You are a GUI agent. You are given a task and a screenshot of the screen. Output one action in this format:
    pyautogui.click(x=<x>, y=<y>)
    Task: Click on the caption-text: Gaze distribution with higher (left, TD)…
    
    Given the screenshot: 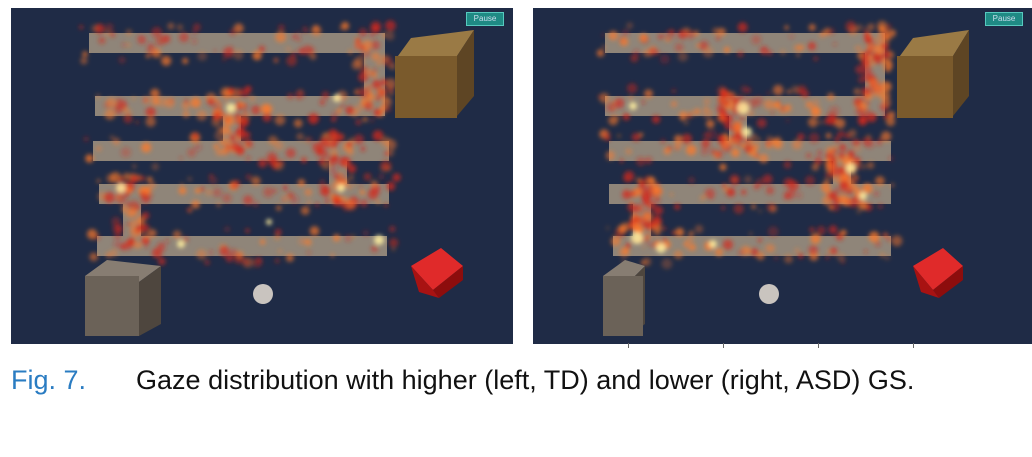 What is the action you would take?
    pyautogui.click(x=525, y=380)
    